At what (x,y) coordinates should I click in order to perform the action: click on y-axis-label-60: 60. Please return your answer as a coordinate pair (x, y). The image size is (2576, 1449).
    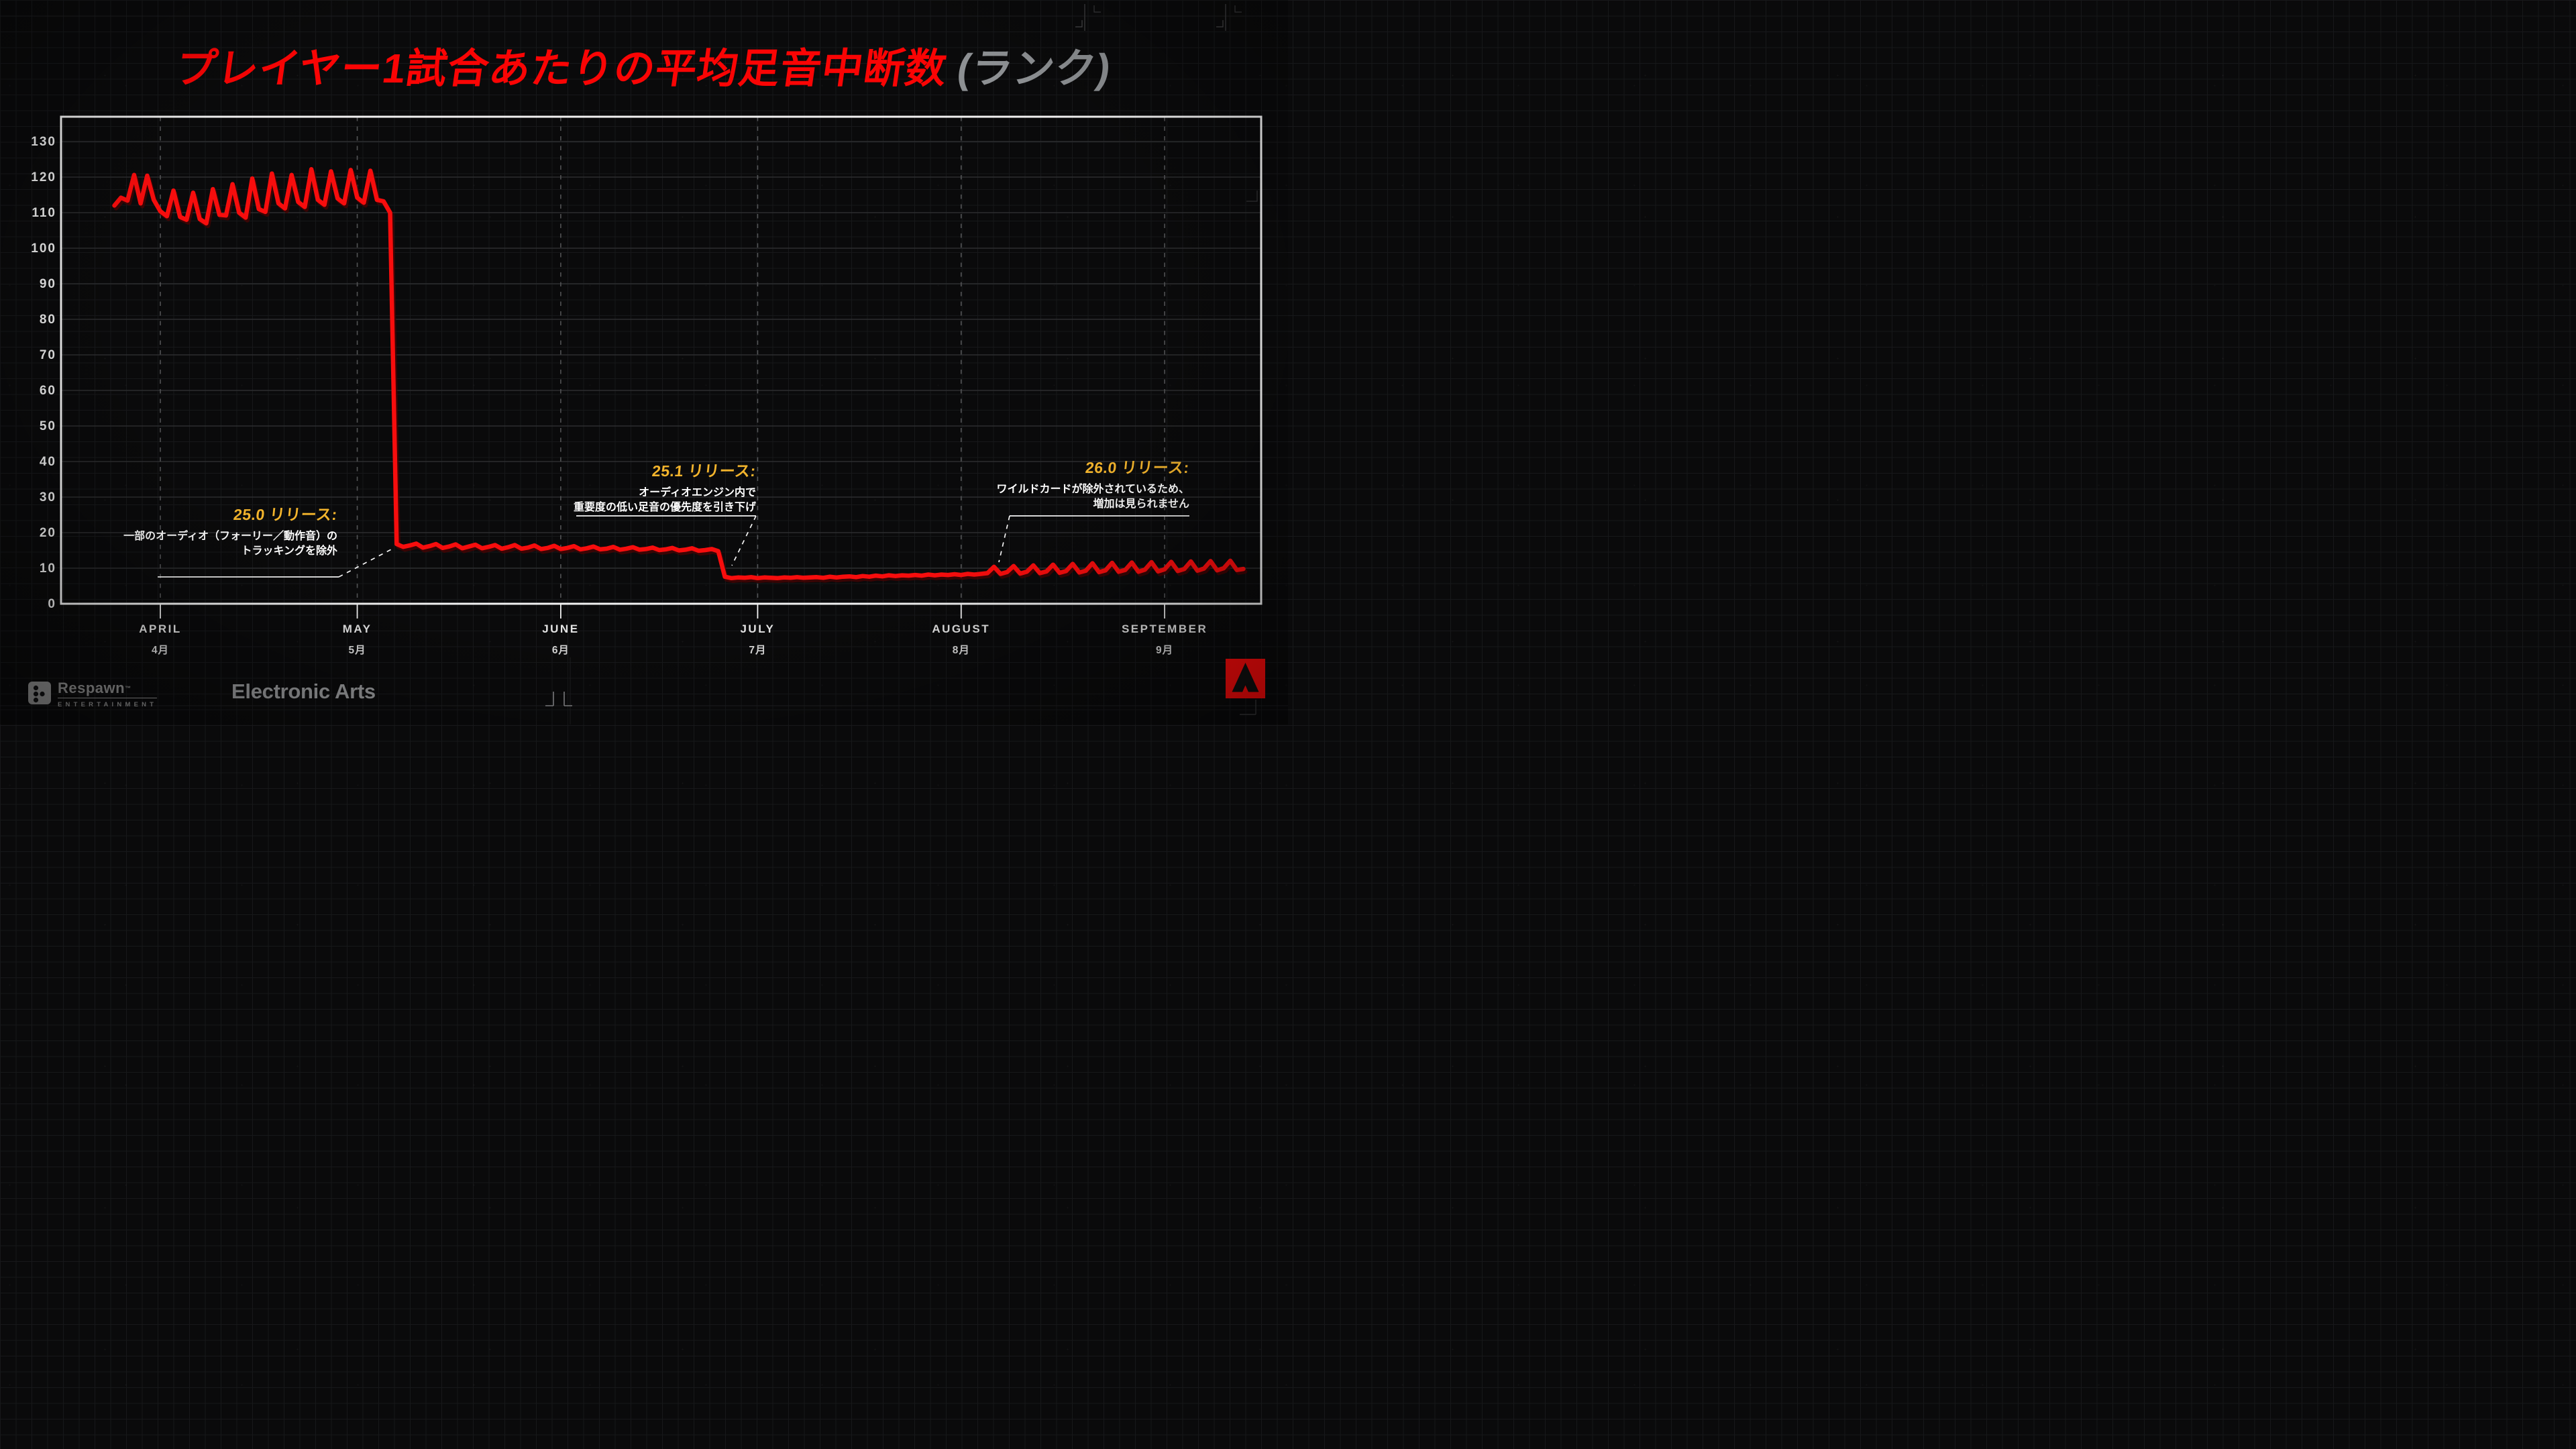
    Looking at the image, I should click on (47, 390).